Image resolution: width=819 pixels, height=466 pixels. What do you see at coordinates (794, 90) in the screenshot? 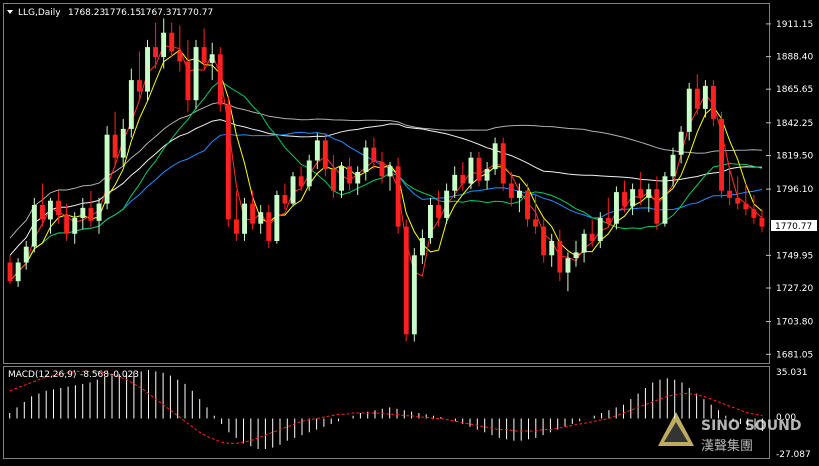
I see `price-tick: 1865.65` at bounding box center [794, 90].